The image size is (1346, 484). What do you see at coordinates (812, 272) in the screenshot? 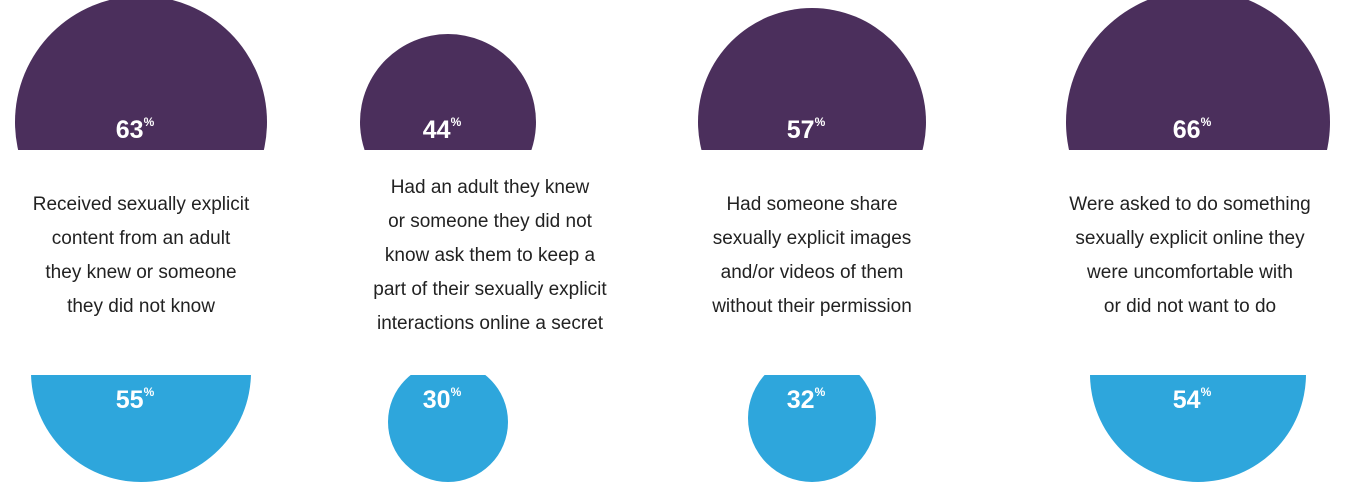
I see `description-line: and/or videos of them` at bounding box center [812, 272].